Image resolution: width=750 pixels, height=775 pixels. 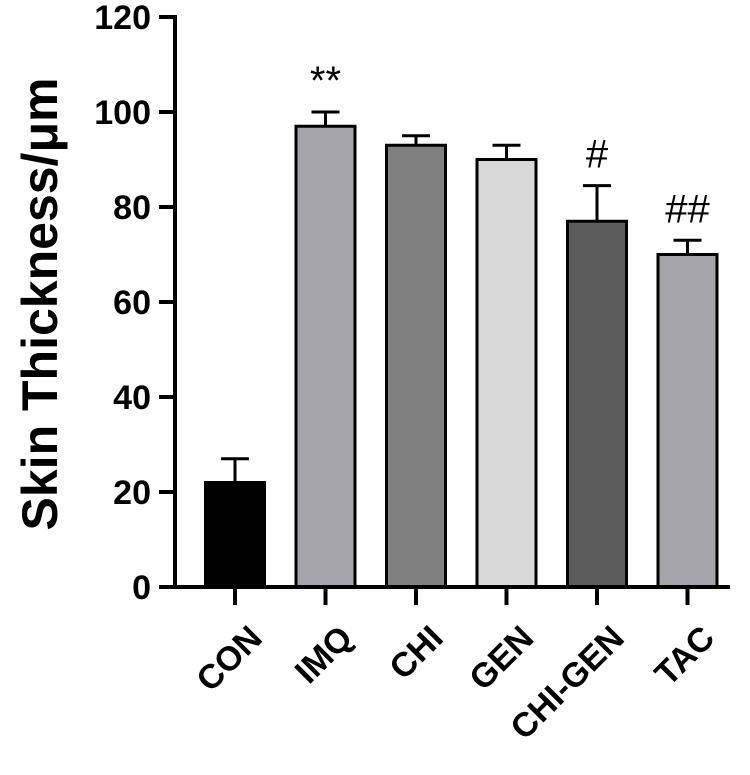 I want to click on bar-con, so click(x=235, y=535).